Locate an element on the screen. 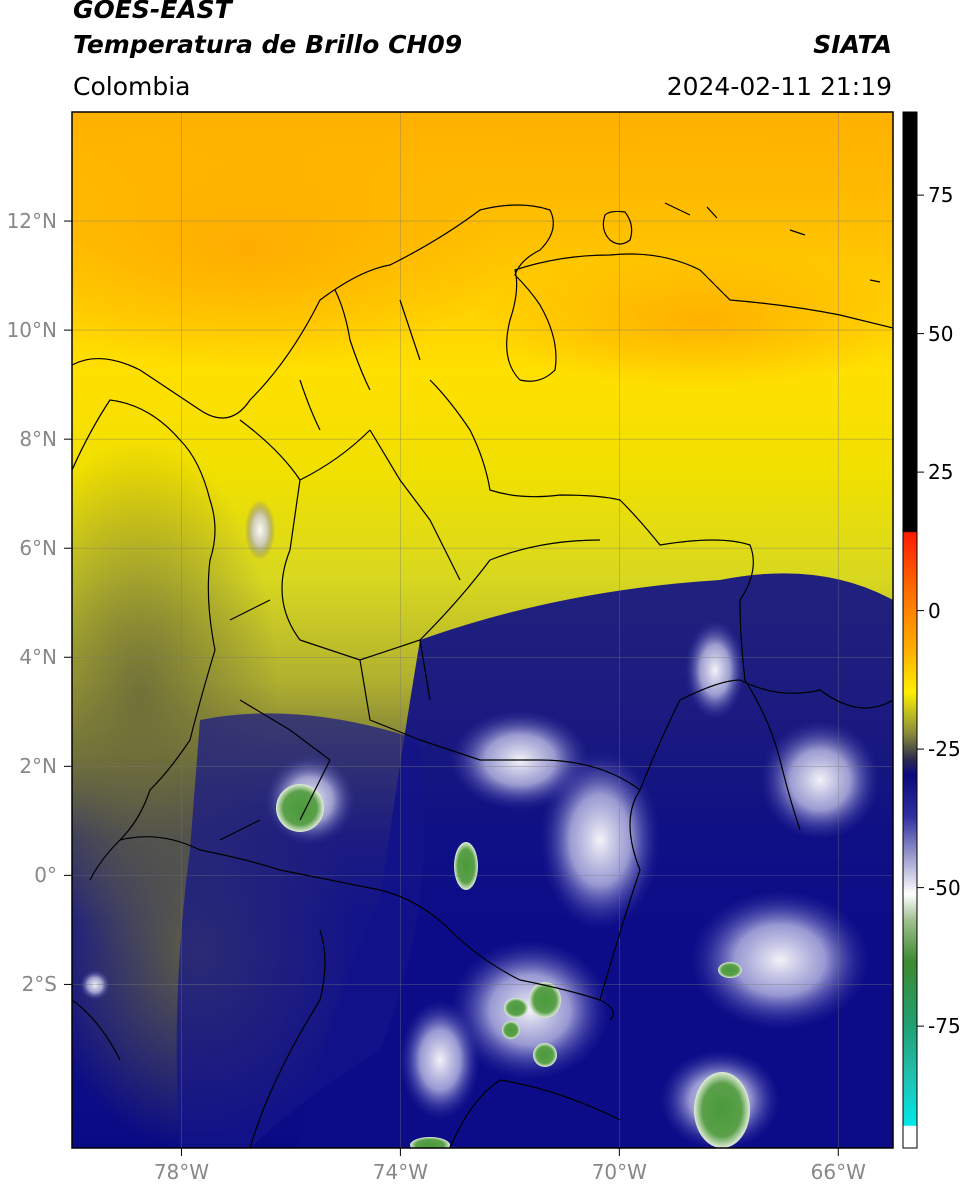  longitude-axis is located at coordinates (509, 1152).